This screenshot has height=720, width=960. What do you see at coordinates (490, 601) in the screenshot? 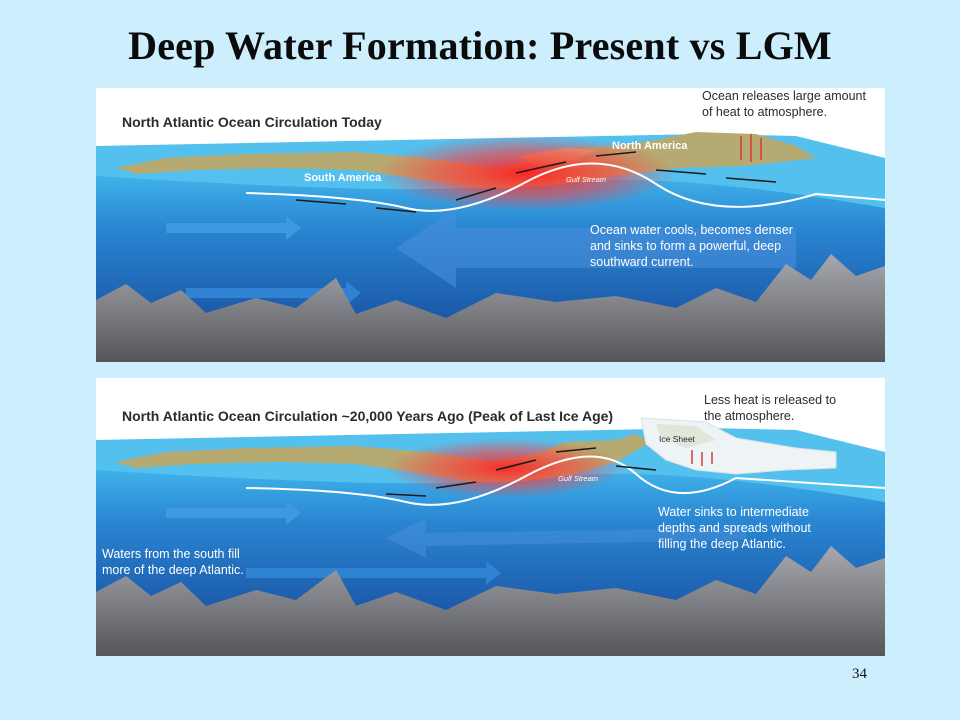
I see `lgm-seafloor` at bounding box center [490, 601].